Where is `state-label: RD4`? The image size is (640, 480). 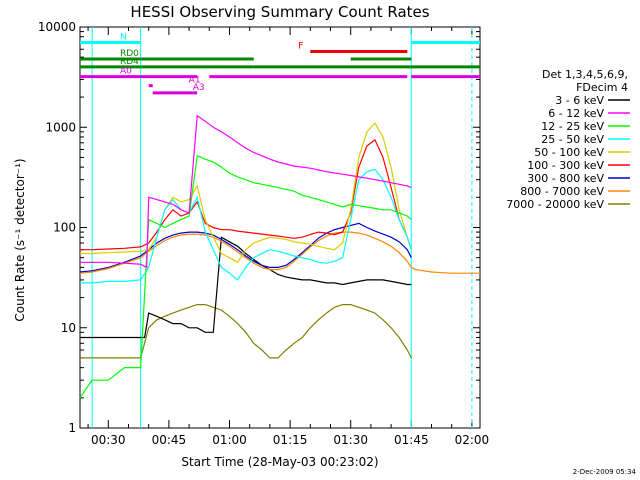
state-label: RD4 is located at coordinates (129, 62).